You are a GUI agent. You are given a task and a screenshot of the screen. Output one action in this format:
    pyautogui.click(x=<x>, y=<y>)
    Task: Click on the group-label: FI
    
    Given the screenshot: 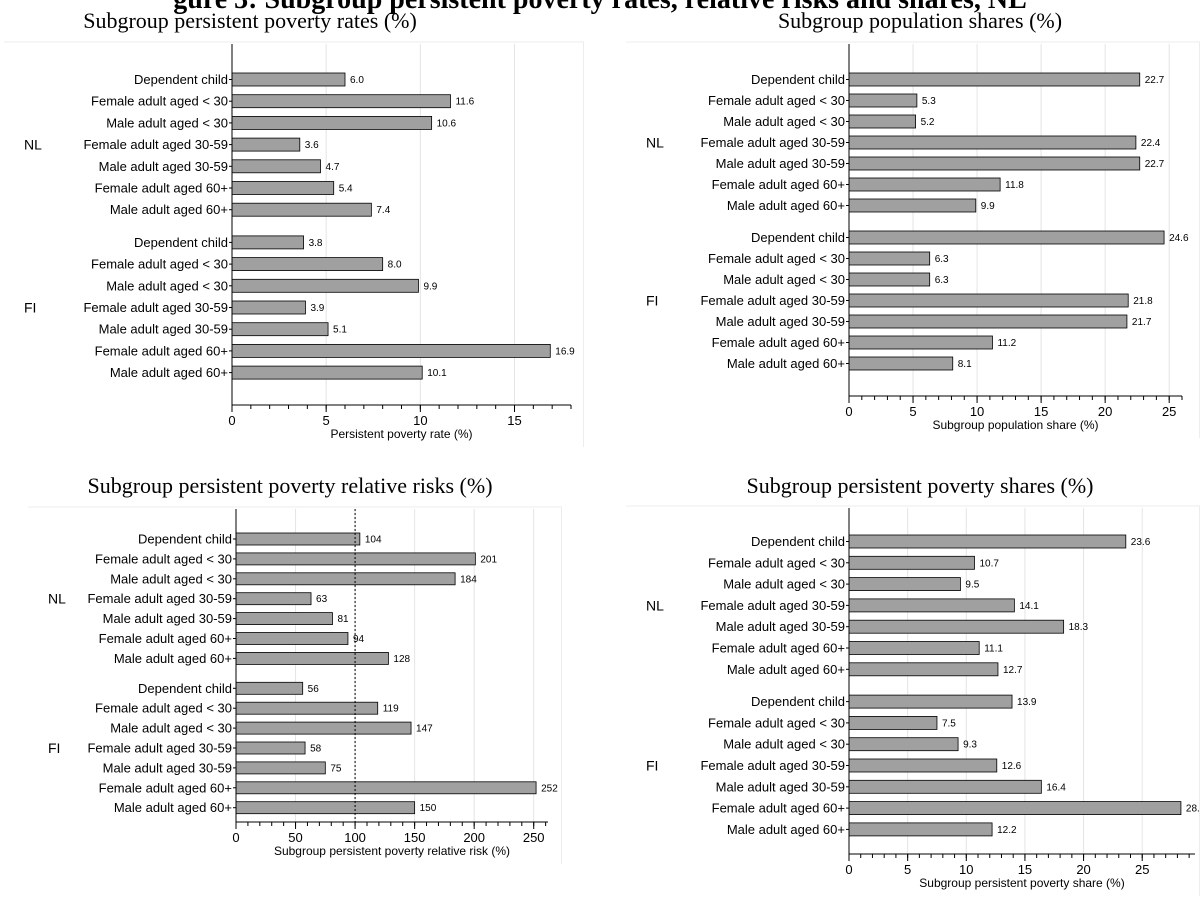 What is the action you would take?
    pyautogui.click(x=652, y=301)
    